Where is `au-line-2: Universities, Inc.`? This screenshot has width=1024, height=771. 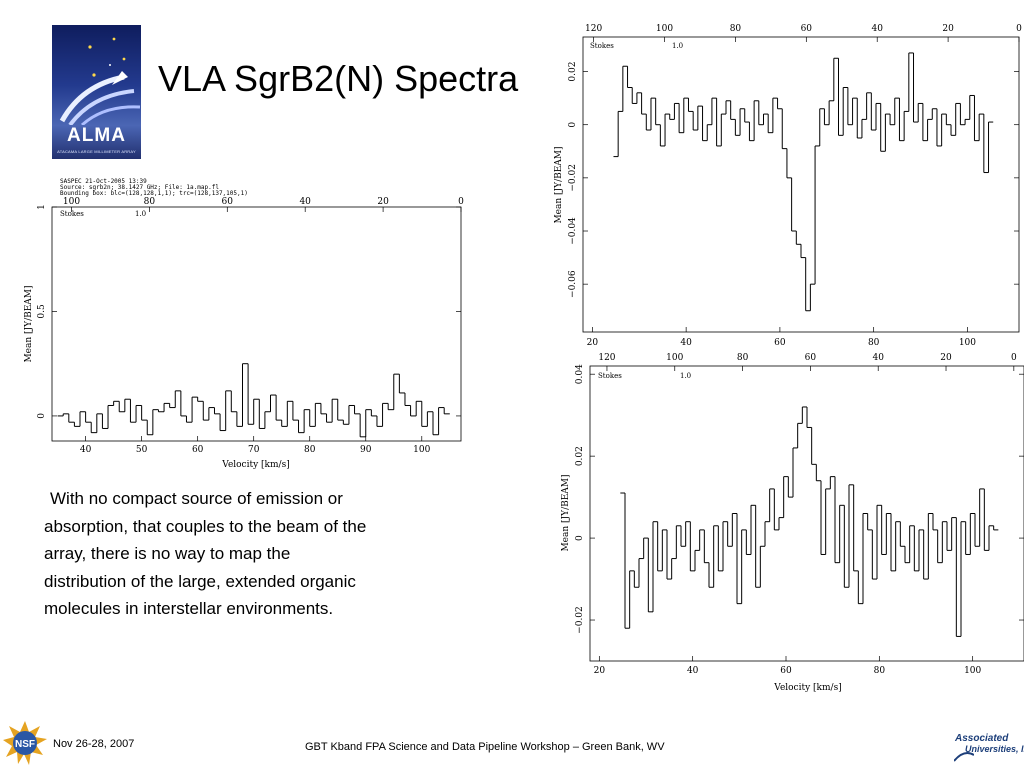 au-line-2: Universities, Inc. is located at coordinates (994, 749).